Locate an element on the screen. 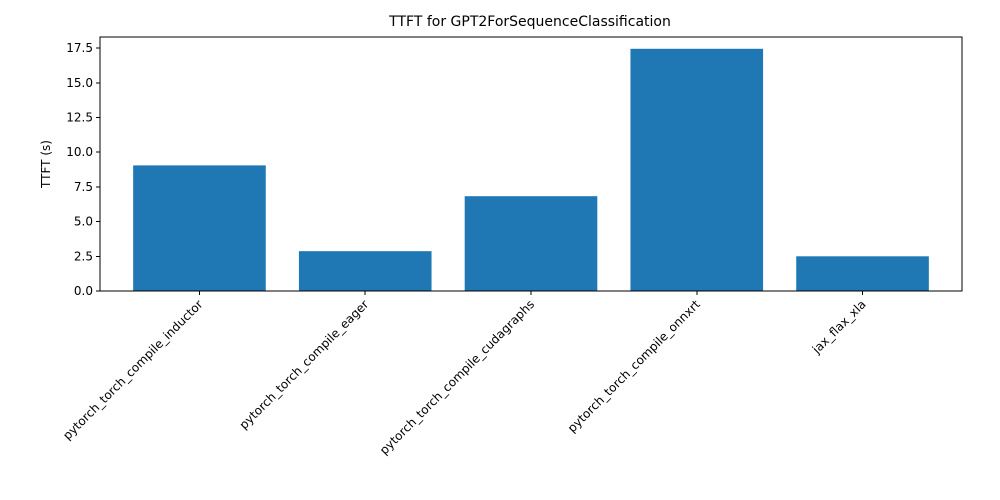 The image size is (1000, 500). x-tick-label: pytorch_torch_compile_cudagraphs is located at coordinates (457, 377).